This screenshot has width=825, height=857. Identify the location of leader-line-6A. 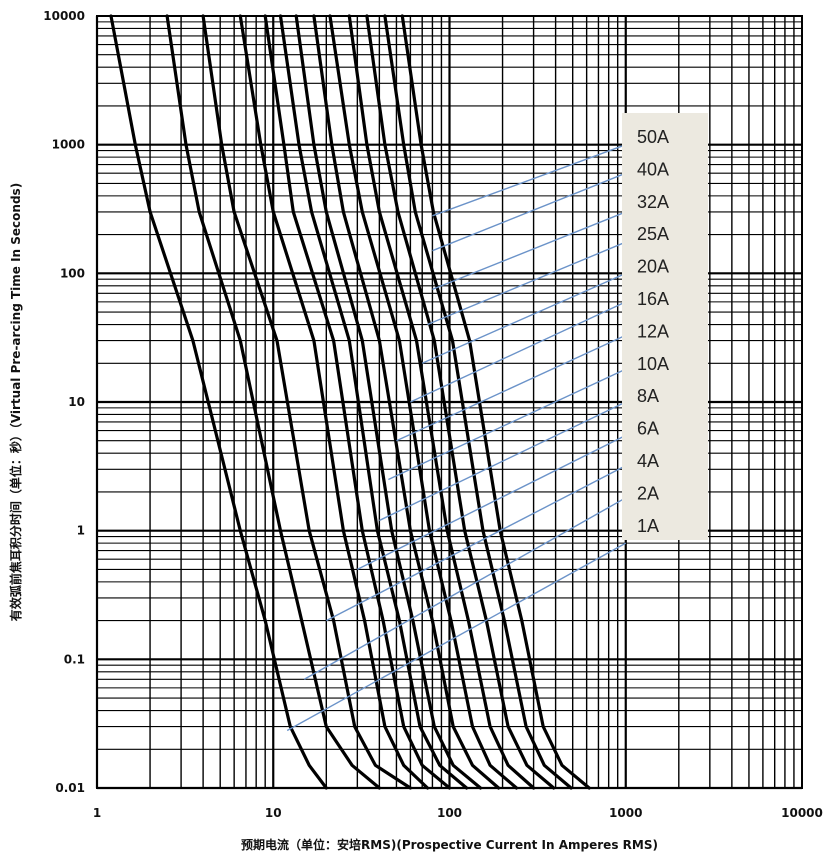
(492, 502).